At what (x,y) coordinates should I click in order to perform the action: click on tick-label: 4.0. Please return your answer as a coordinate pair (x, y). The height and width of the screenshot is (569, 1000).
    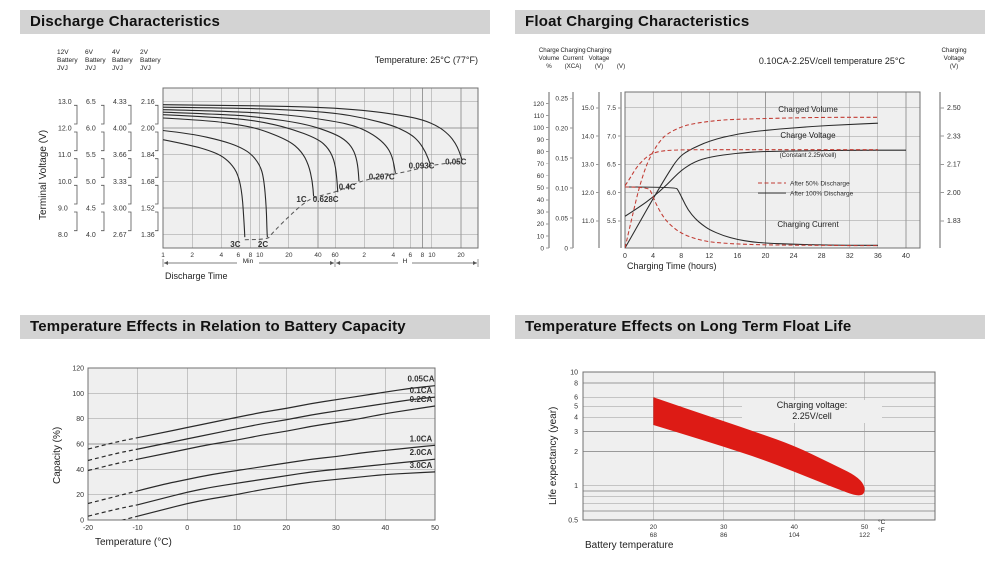
    Looking at the image, I should click on (91, 235).